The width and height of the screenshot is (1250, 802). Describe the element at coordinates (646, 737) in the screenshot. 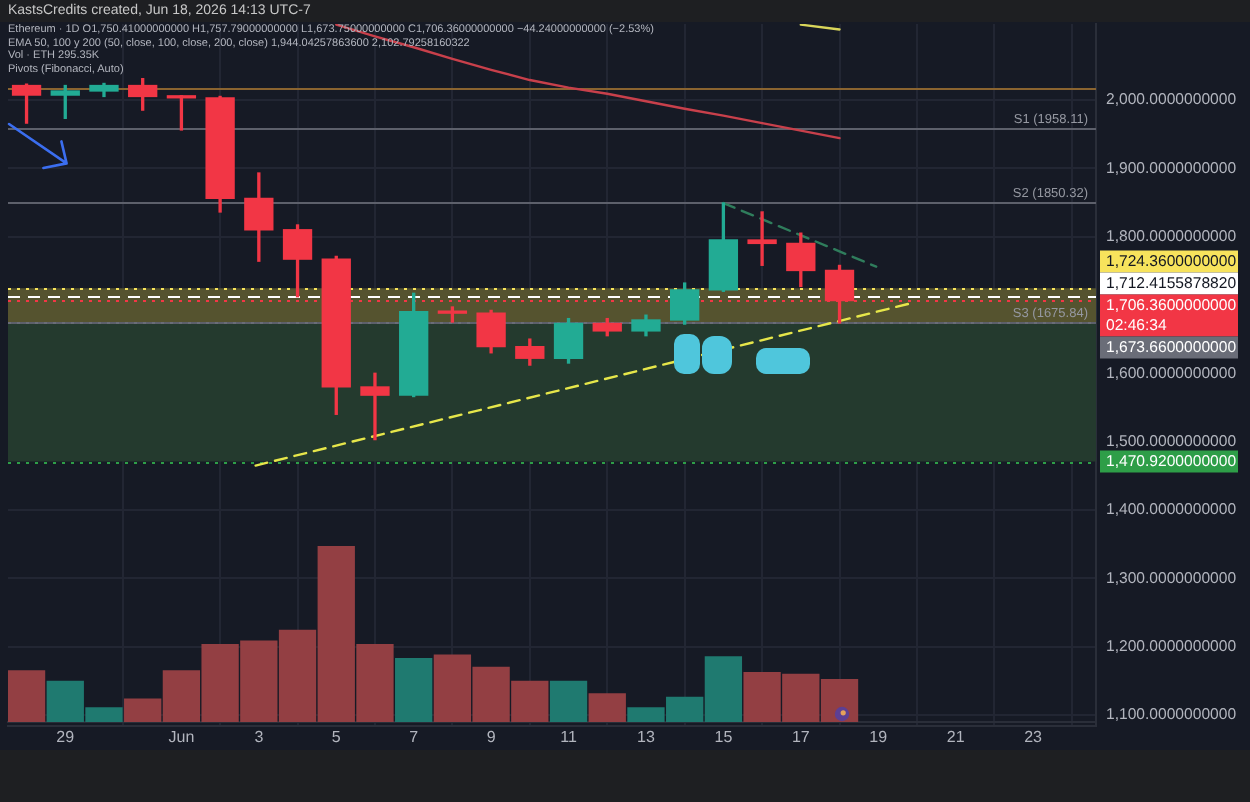

I see `x-tick-label: 13` at that location.